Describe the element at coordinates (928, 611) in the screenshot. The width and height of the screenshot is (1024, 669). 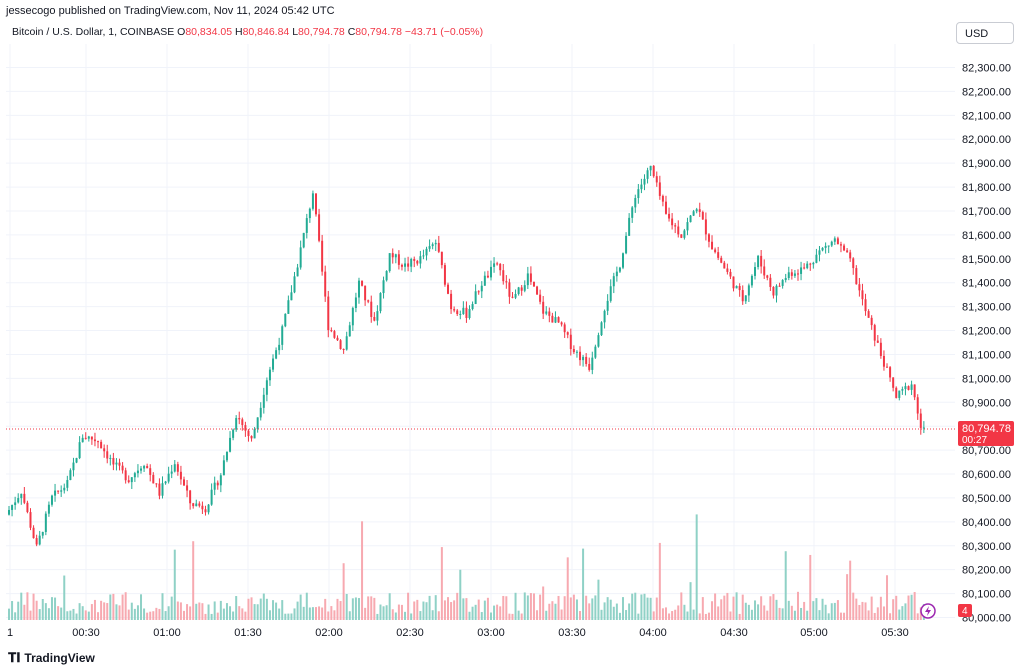
I see `lightning-icon` at that location.